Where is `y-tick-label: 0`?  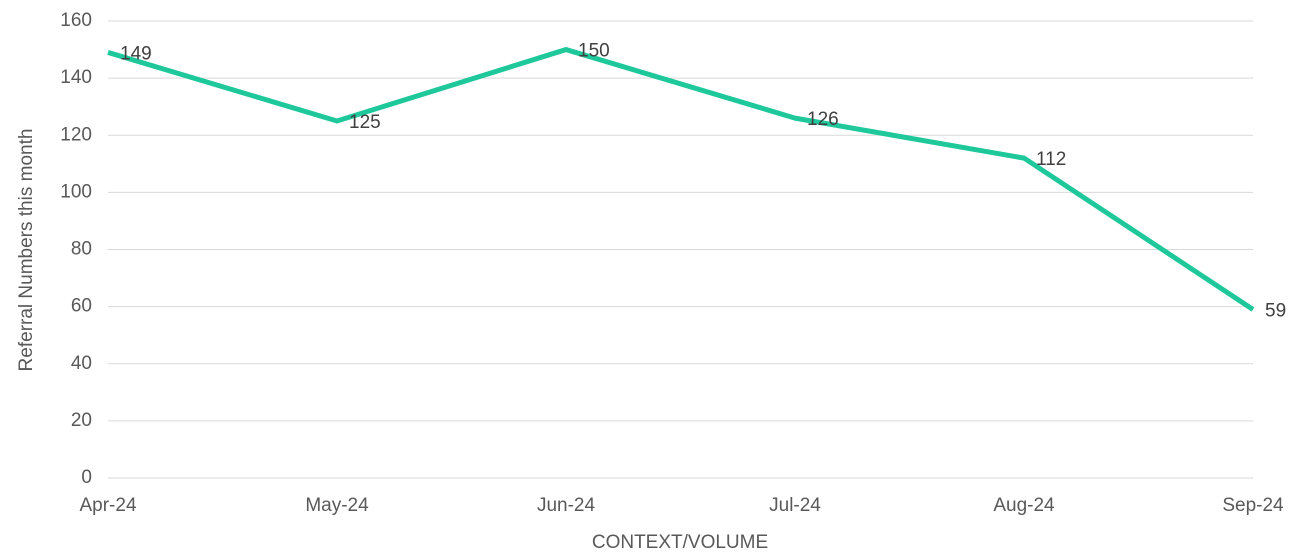
y-tick-label: 0 is located at coordinates (86, 477).